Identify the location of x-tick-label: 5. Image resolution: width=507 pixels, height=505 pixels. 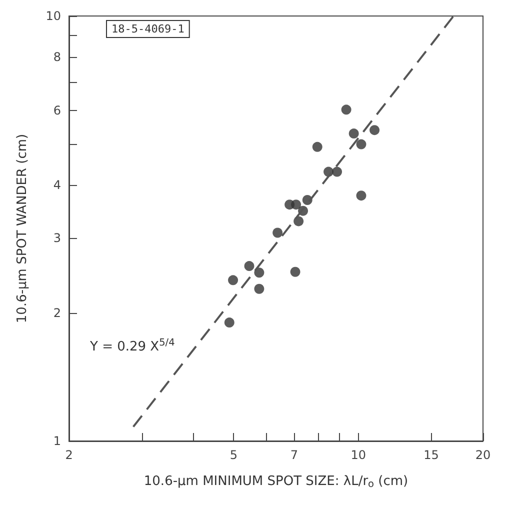
(234, 455).